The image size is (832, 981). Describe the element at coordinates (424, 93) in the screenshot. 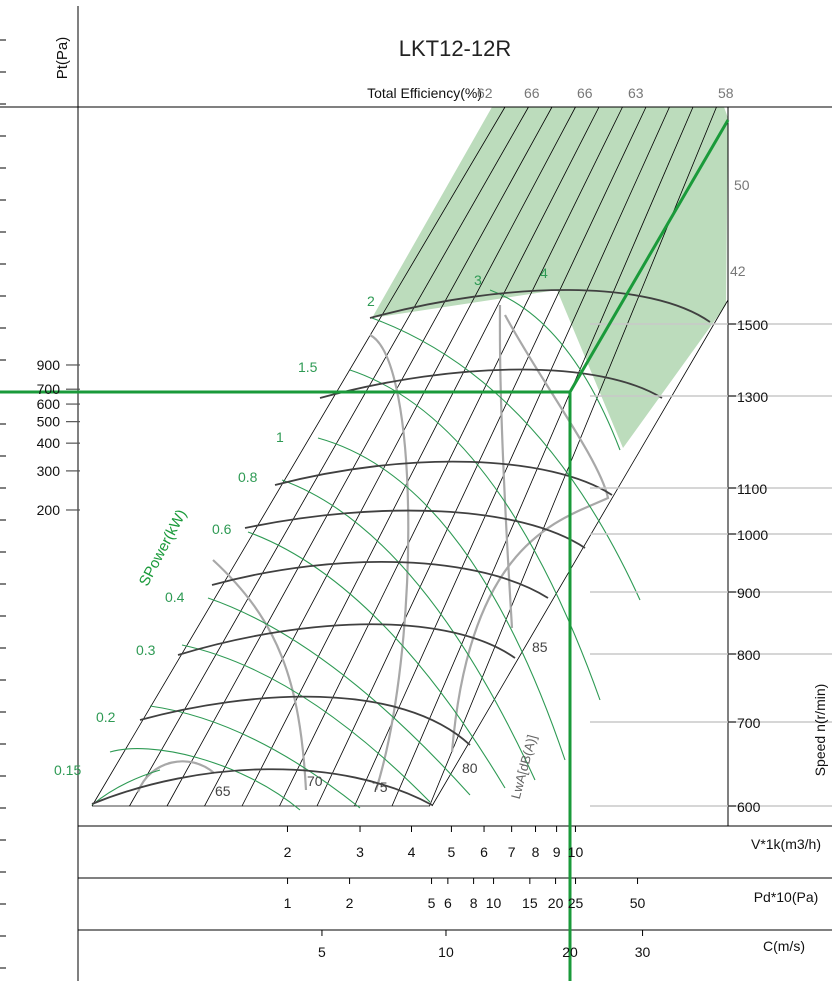

I see `efficiency-label: Total Efficiency(%)` at that location.